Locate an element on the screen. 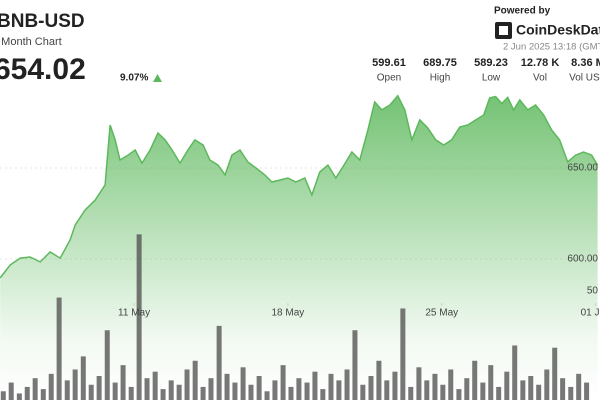 The height and width of the screenshot is (400, 600). stat-value: 599.61 is located at coordinates (389, 63).